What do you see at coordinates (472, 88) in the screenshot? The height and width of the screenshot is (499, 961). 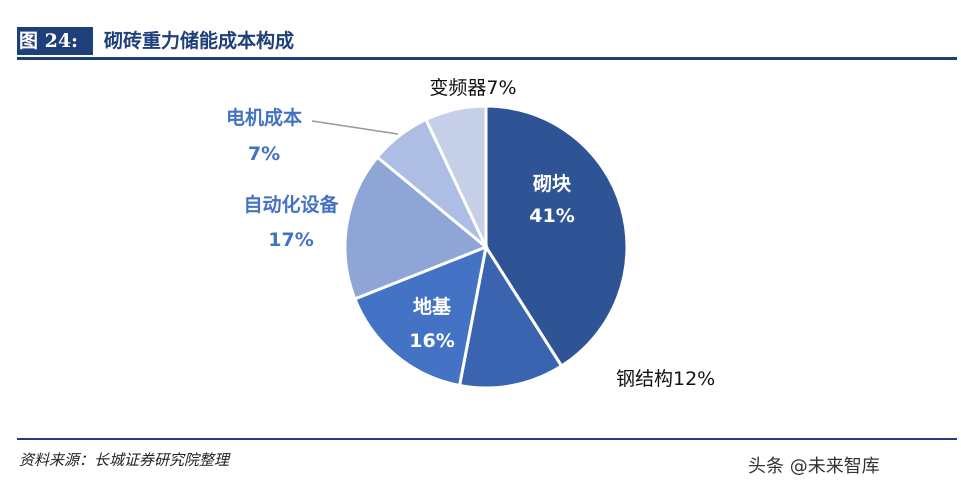 I see `slice-label-inverter: 变频器7%` at bounding box center [472, 88].